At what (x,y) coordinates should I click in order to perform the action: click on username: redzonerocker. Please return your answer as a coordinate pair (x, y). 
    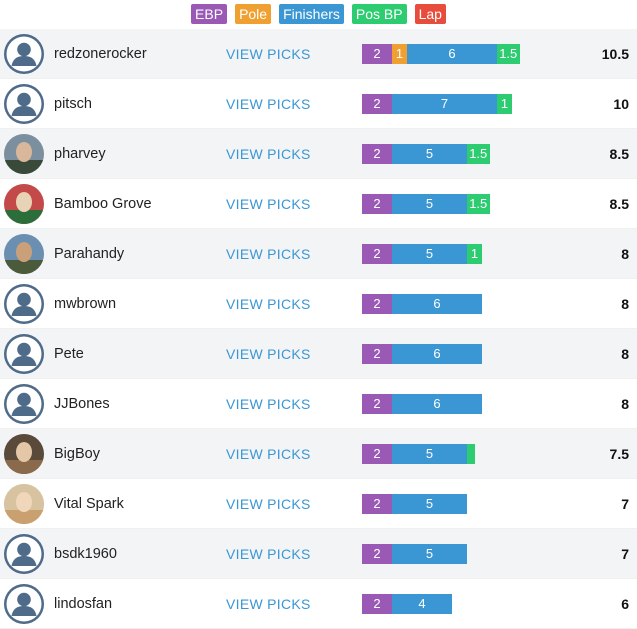
    Looking at the image, I should click on (100, 54).